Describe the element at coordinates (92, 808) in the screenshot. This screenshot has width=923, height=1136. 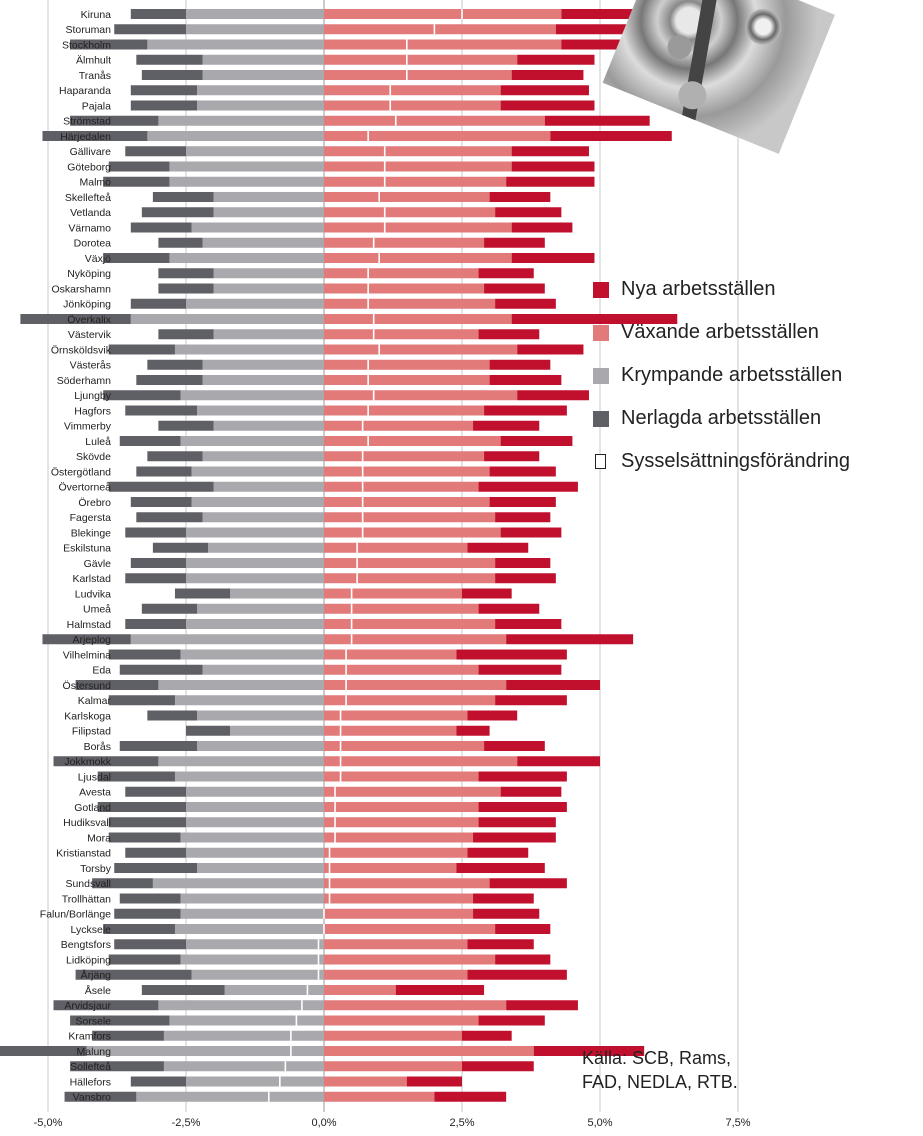
I see `category-label: Gotland` at that location.